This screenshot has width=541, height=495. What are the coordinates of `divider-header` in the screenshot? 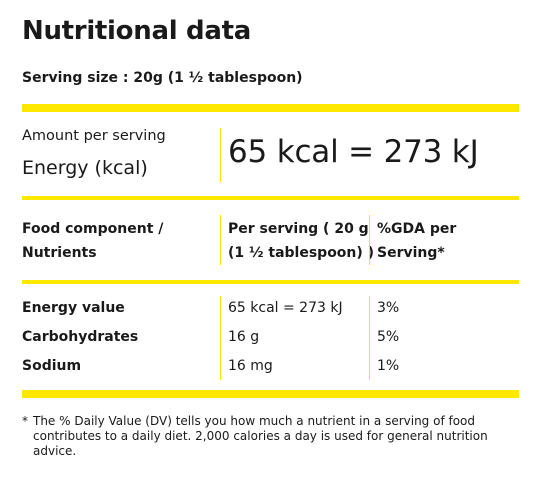 It's located at (270, 282).